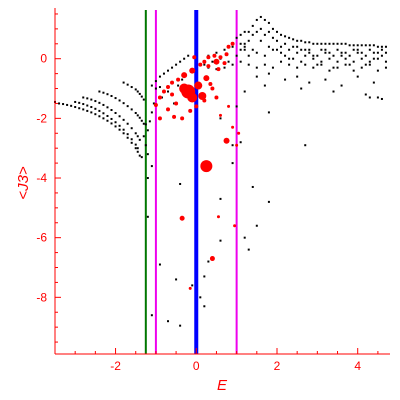 This screenshot has width=400, height=400. Describe the element at coordinates (115, 366) in the screenshot. I see `x-tick-label: -2` at that location.